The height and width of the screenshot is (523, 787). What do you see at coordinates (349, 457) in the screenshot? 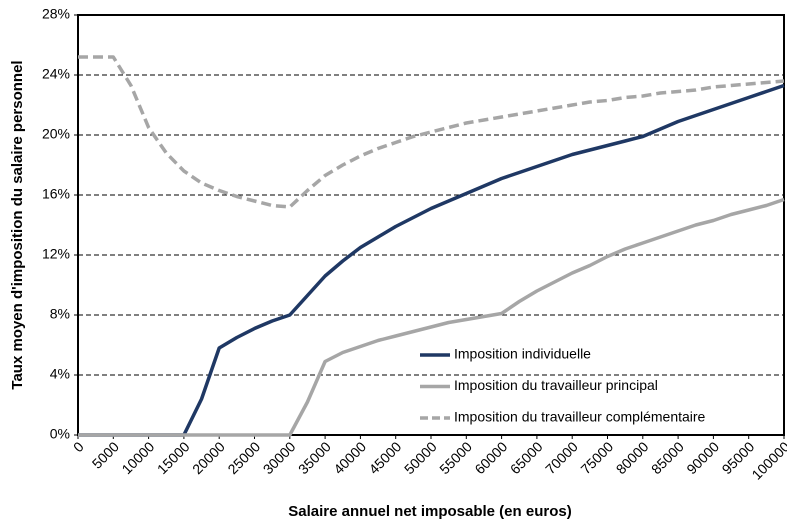
I see `x-tick-label: 40000` at bounding box center [349, 457].